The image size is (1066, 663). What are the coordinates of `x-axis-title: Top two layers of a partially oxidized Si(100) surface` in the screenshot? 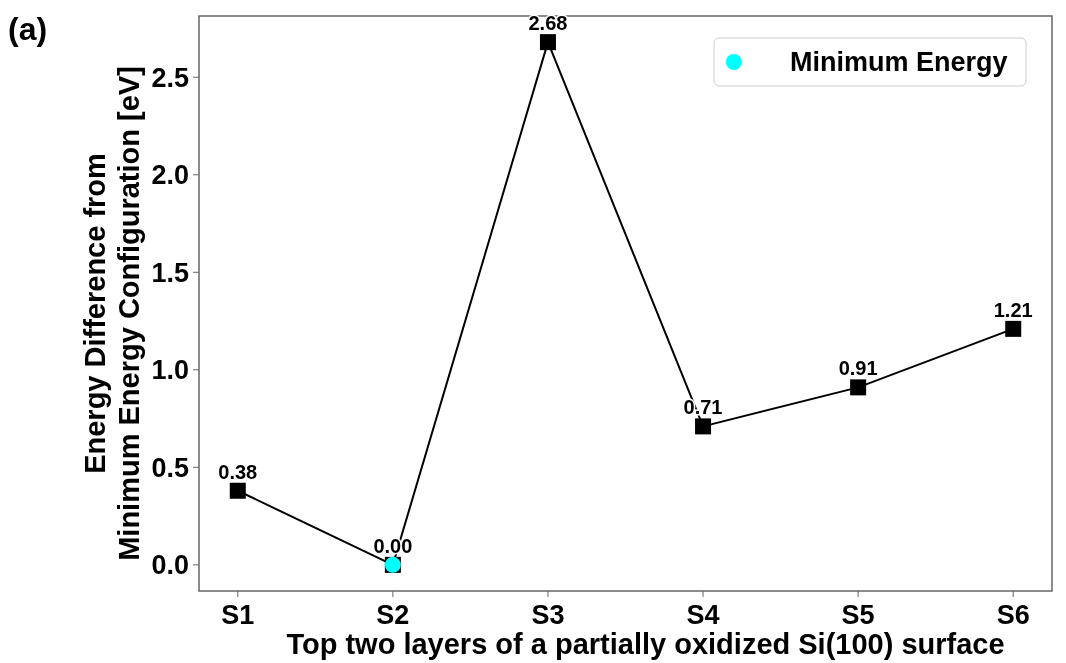 It's located at (645, 644).